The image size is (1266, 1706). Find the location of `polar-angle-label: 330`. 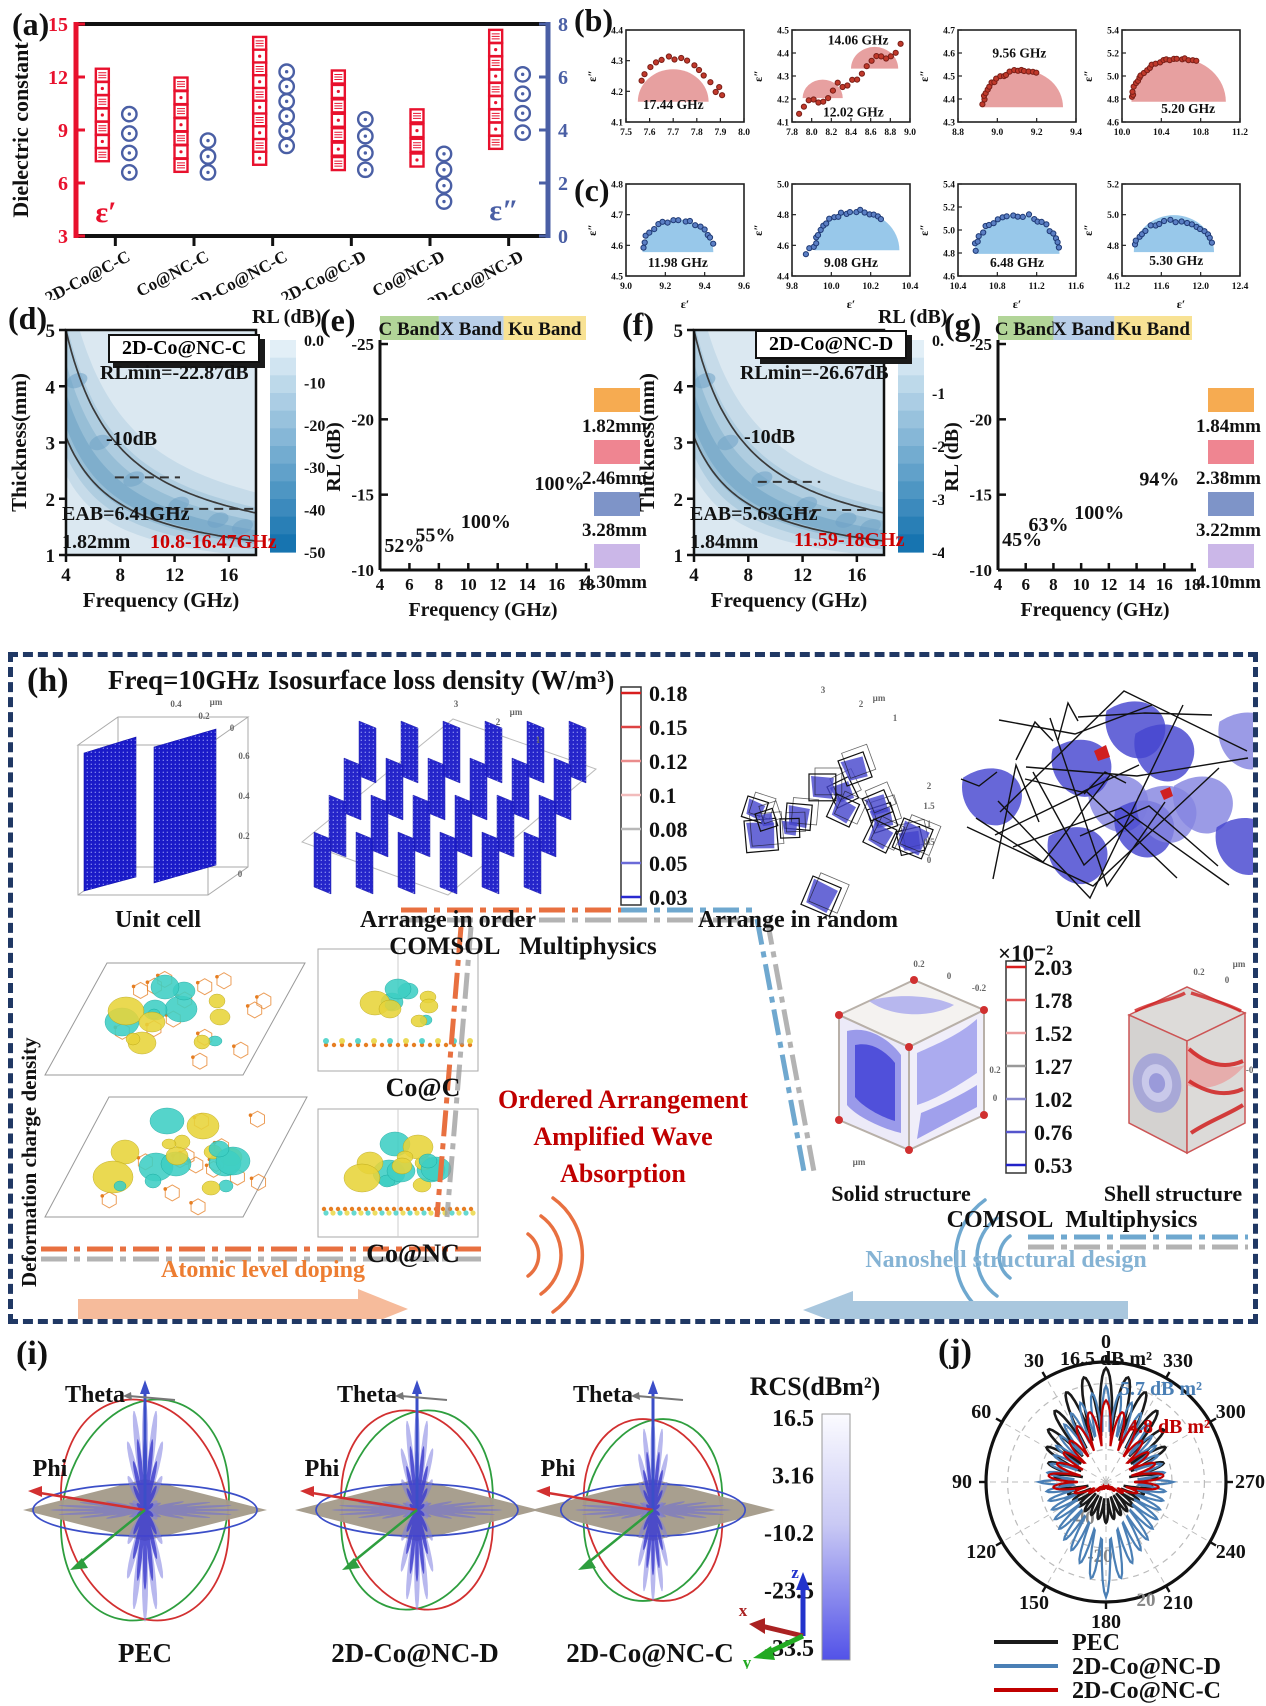

polar-angle-label: 330 is located at coordinates (1178, 1361).